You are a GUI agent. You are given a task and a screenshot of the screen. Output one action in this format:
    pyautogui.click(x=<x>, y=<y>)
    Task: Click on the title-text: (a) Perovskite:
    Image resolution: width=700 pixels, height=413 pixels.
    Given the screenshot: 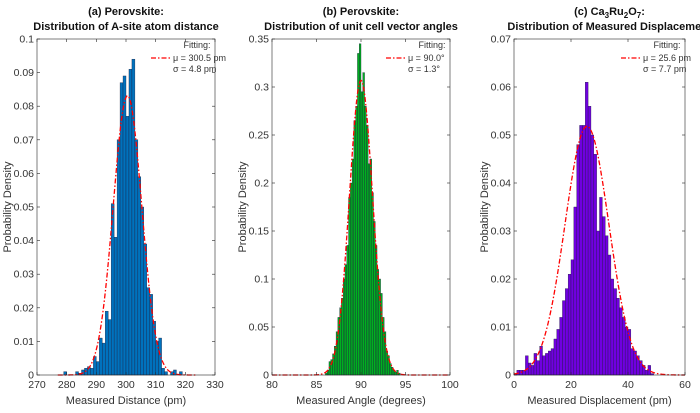 What is the action you would take?
    pyautogui.click(x=126, y=12)
    